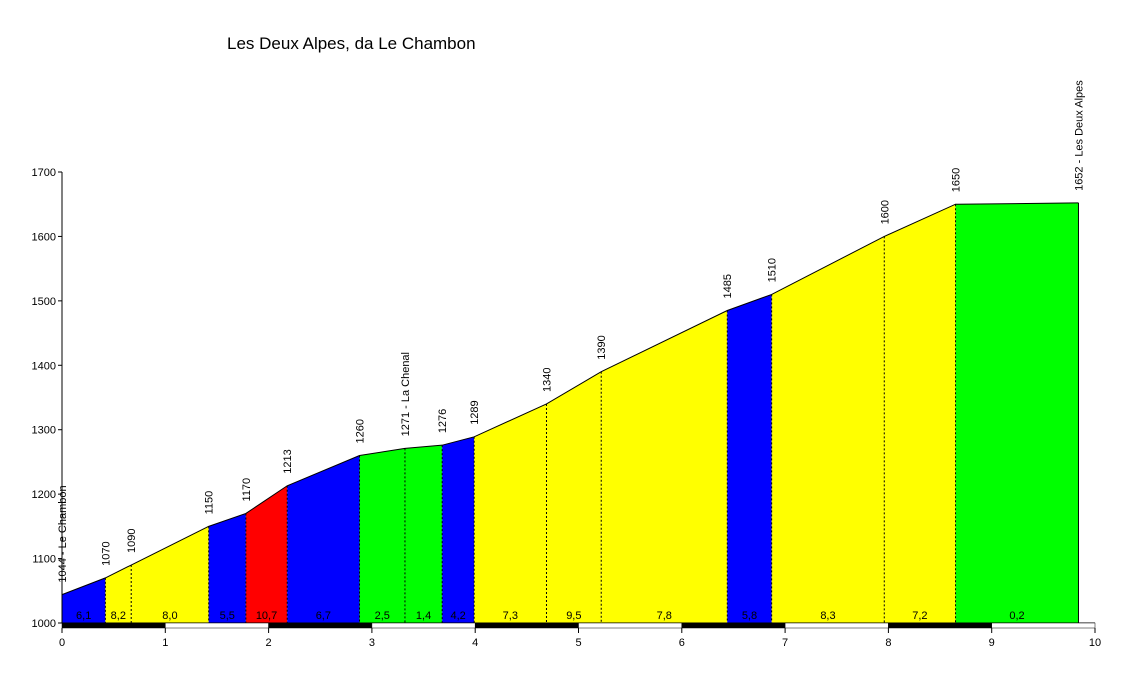  What do you see at coordinates (1016, 616) in the screenshot?
I see `gradient-label: 0,2` at bounding box center [1016, 616].